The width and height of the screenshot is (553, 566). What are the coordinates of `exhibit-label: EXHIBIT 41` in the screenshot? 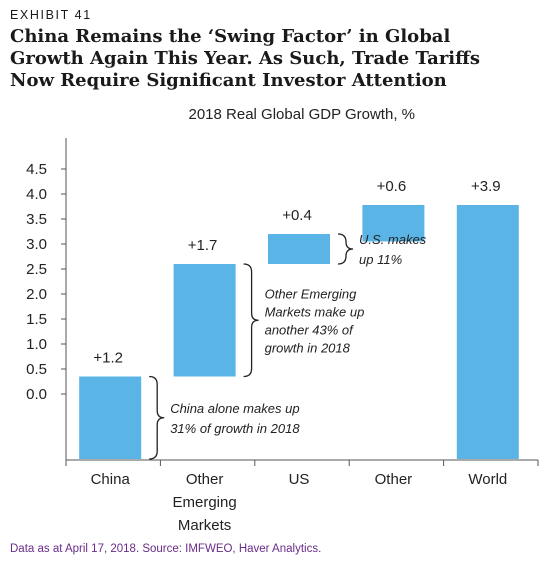 It's located at (51, 15).